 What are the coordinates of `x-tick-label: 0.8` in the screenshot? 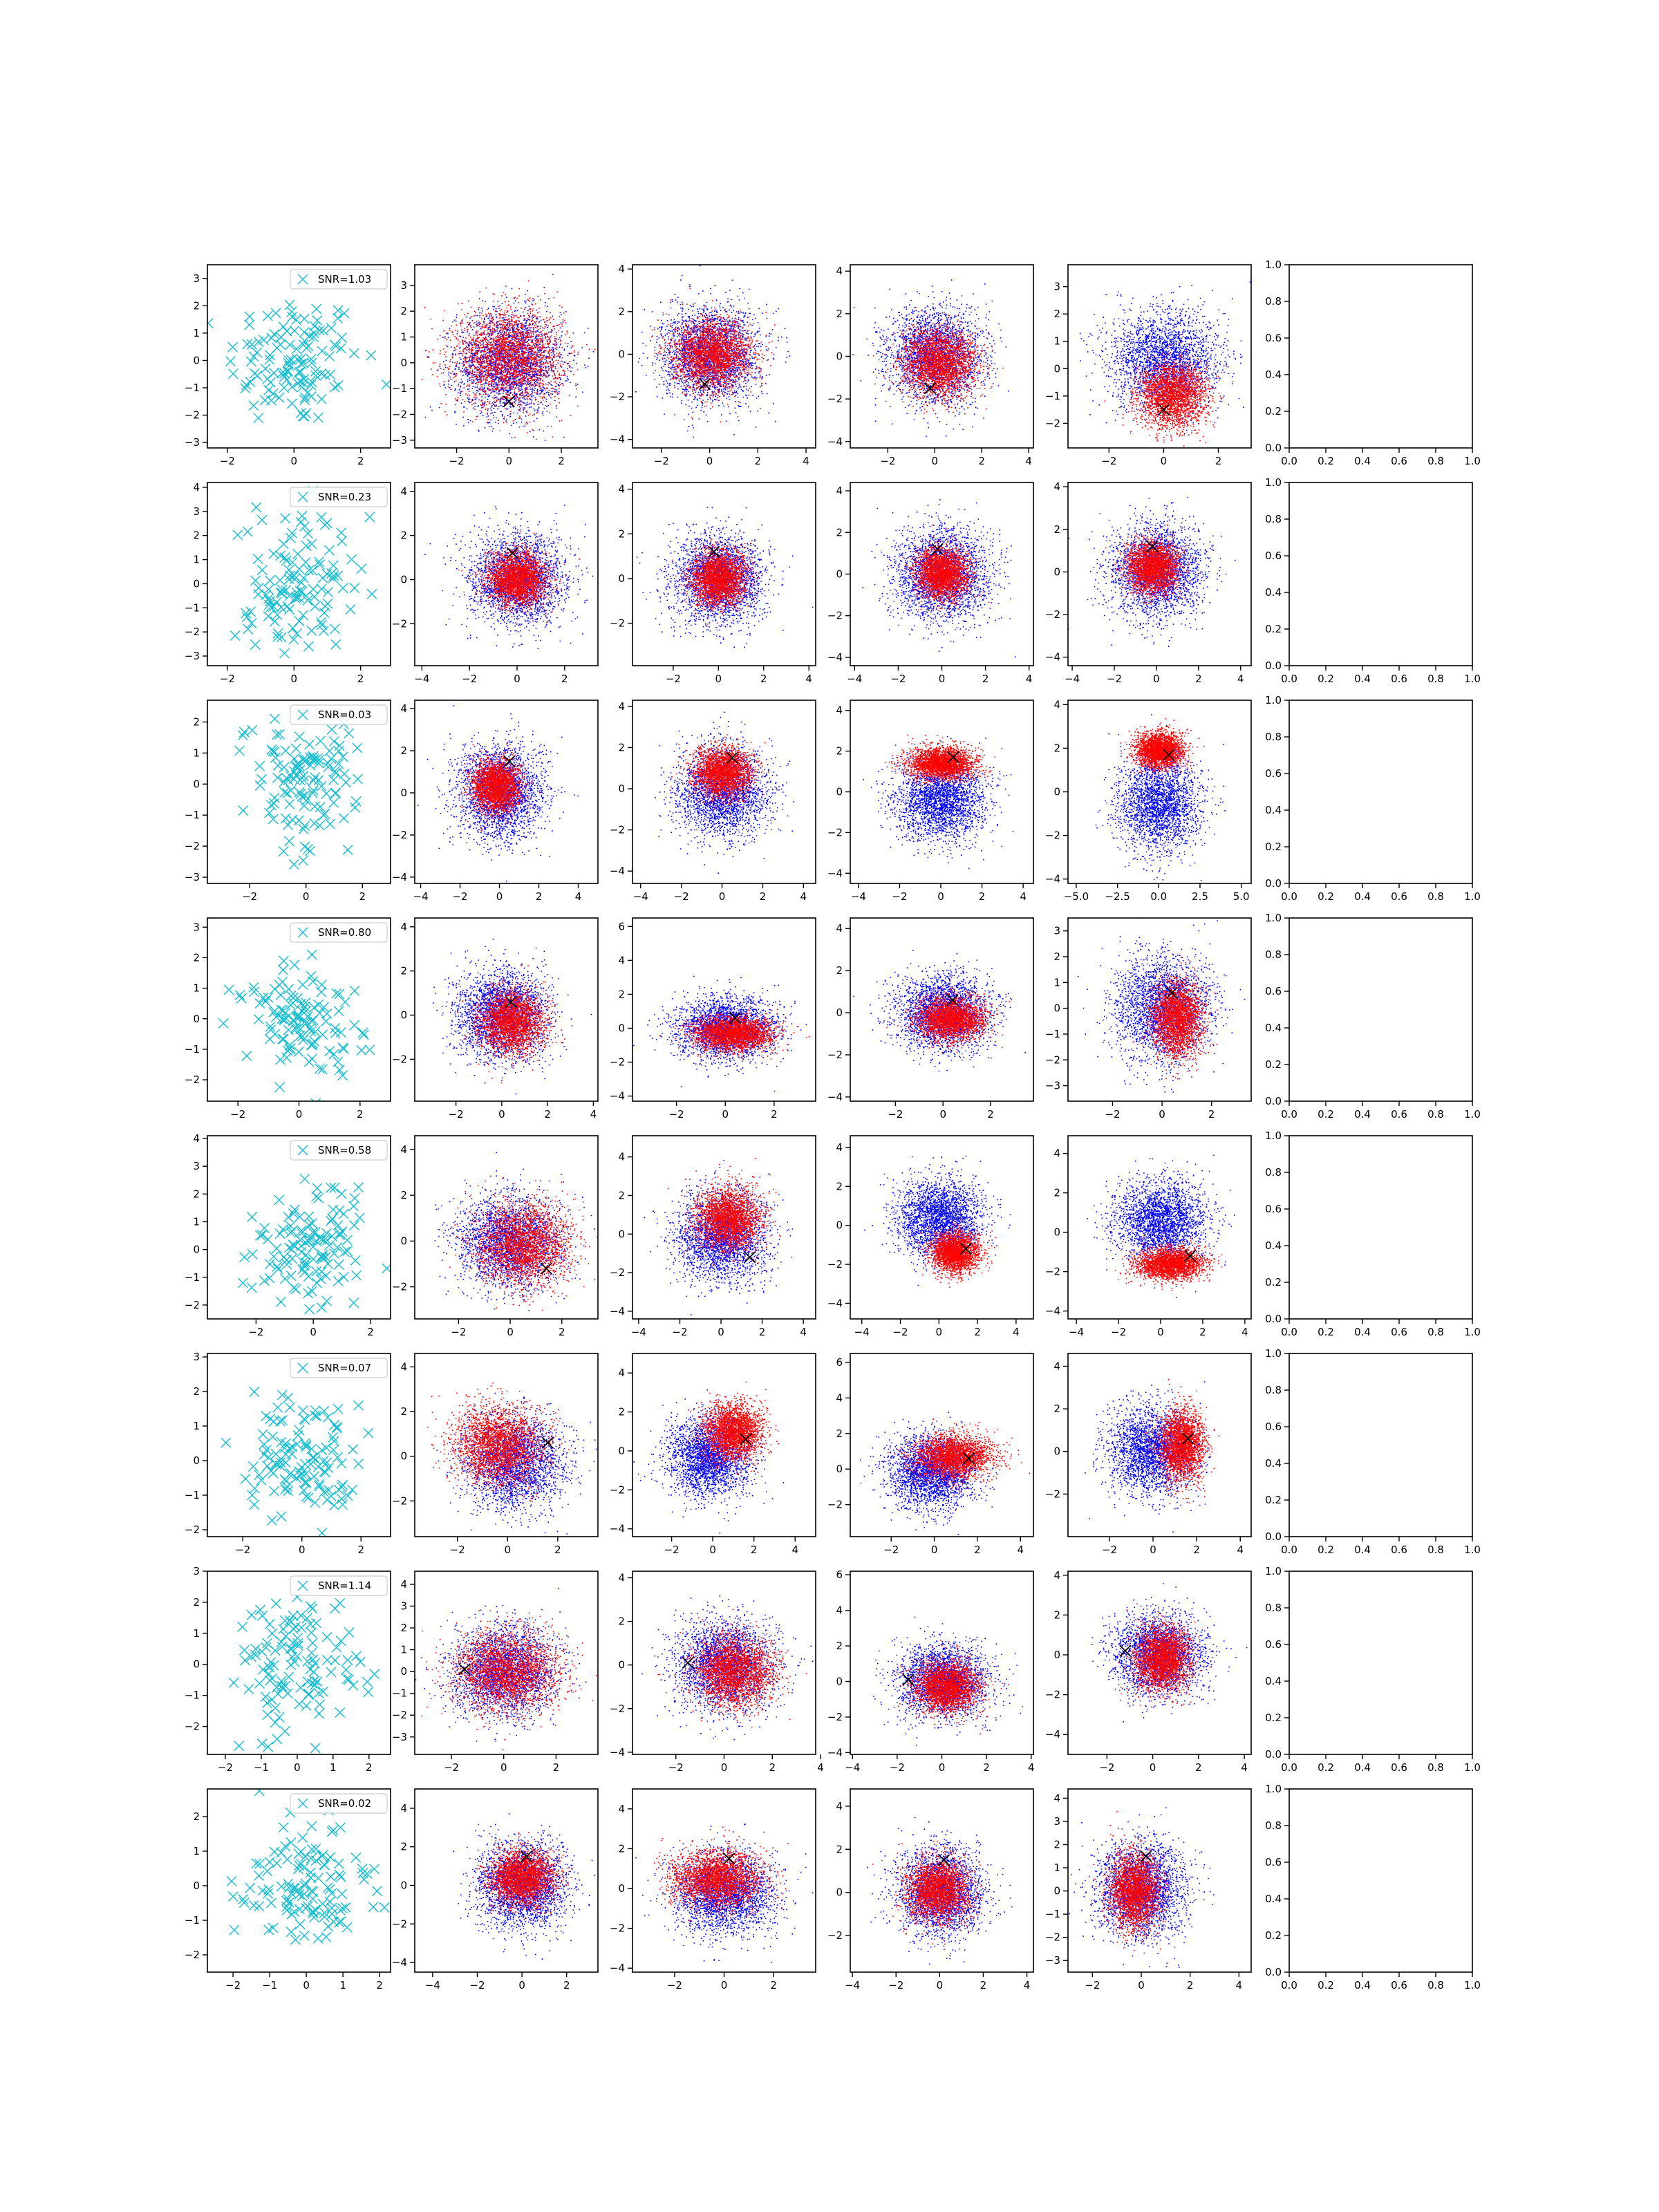 It's located at (1436, 1985).